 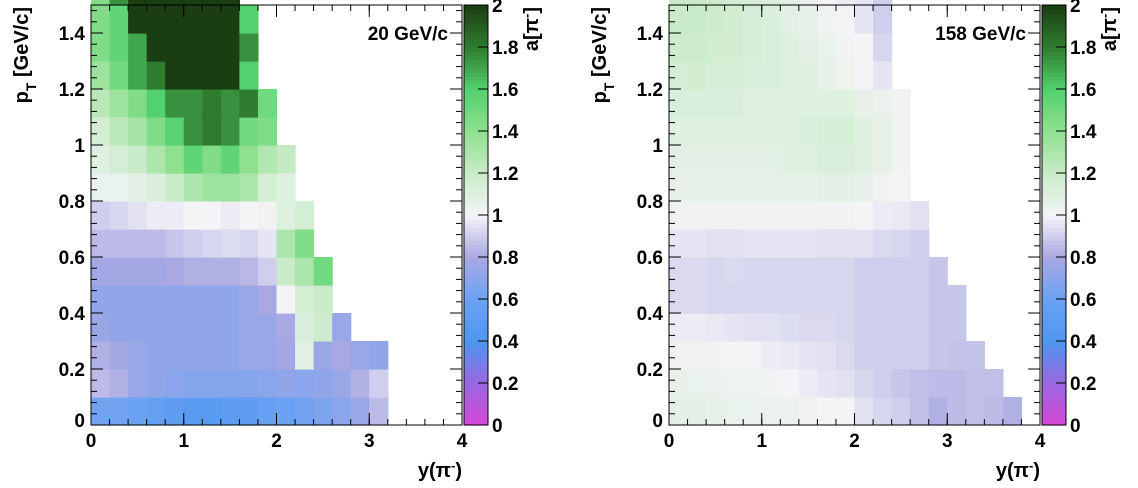 I want to click on y-axis-label: pT [GeV/c], so click(x=603, y=55).